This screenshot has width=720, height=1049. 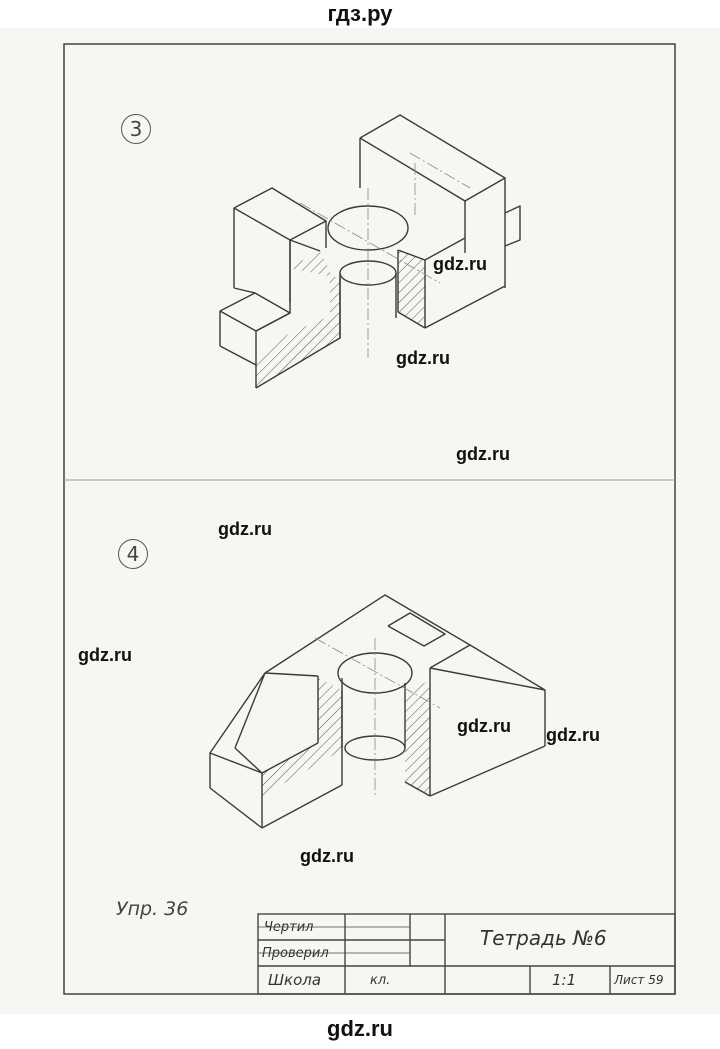 What do you see at coordinates (295, 980) in the screenshot?
I see `school-label: Школа` at bounding box center [295, 980].